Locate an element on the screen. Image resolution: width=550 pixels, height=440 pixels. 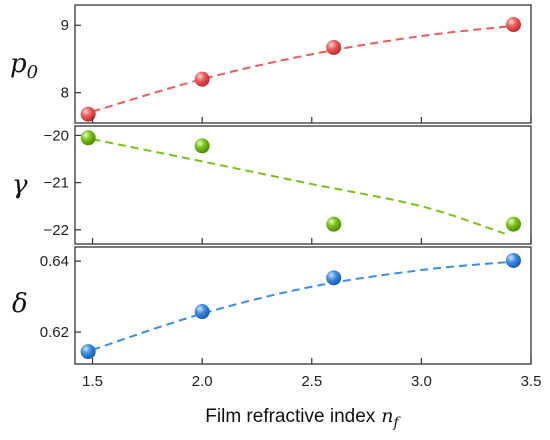
x-tick-label-4: 3.5 is located at coordinates (531, 381).